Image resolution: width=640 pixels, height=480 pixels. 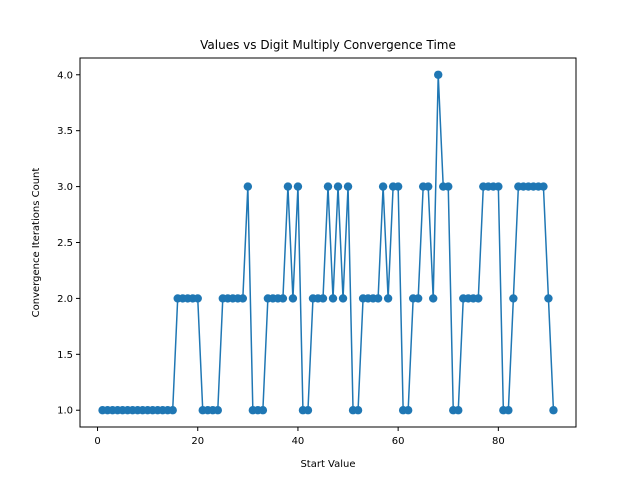 What do you see at coordinates (97, 441) in the screenshot?
I see `x-tick-label: 0` at bounding box center [97, 441].